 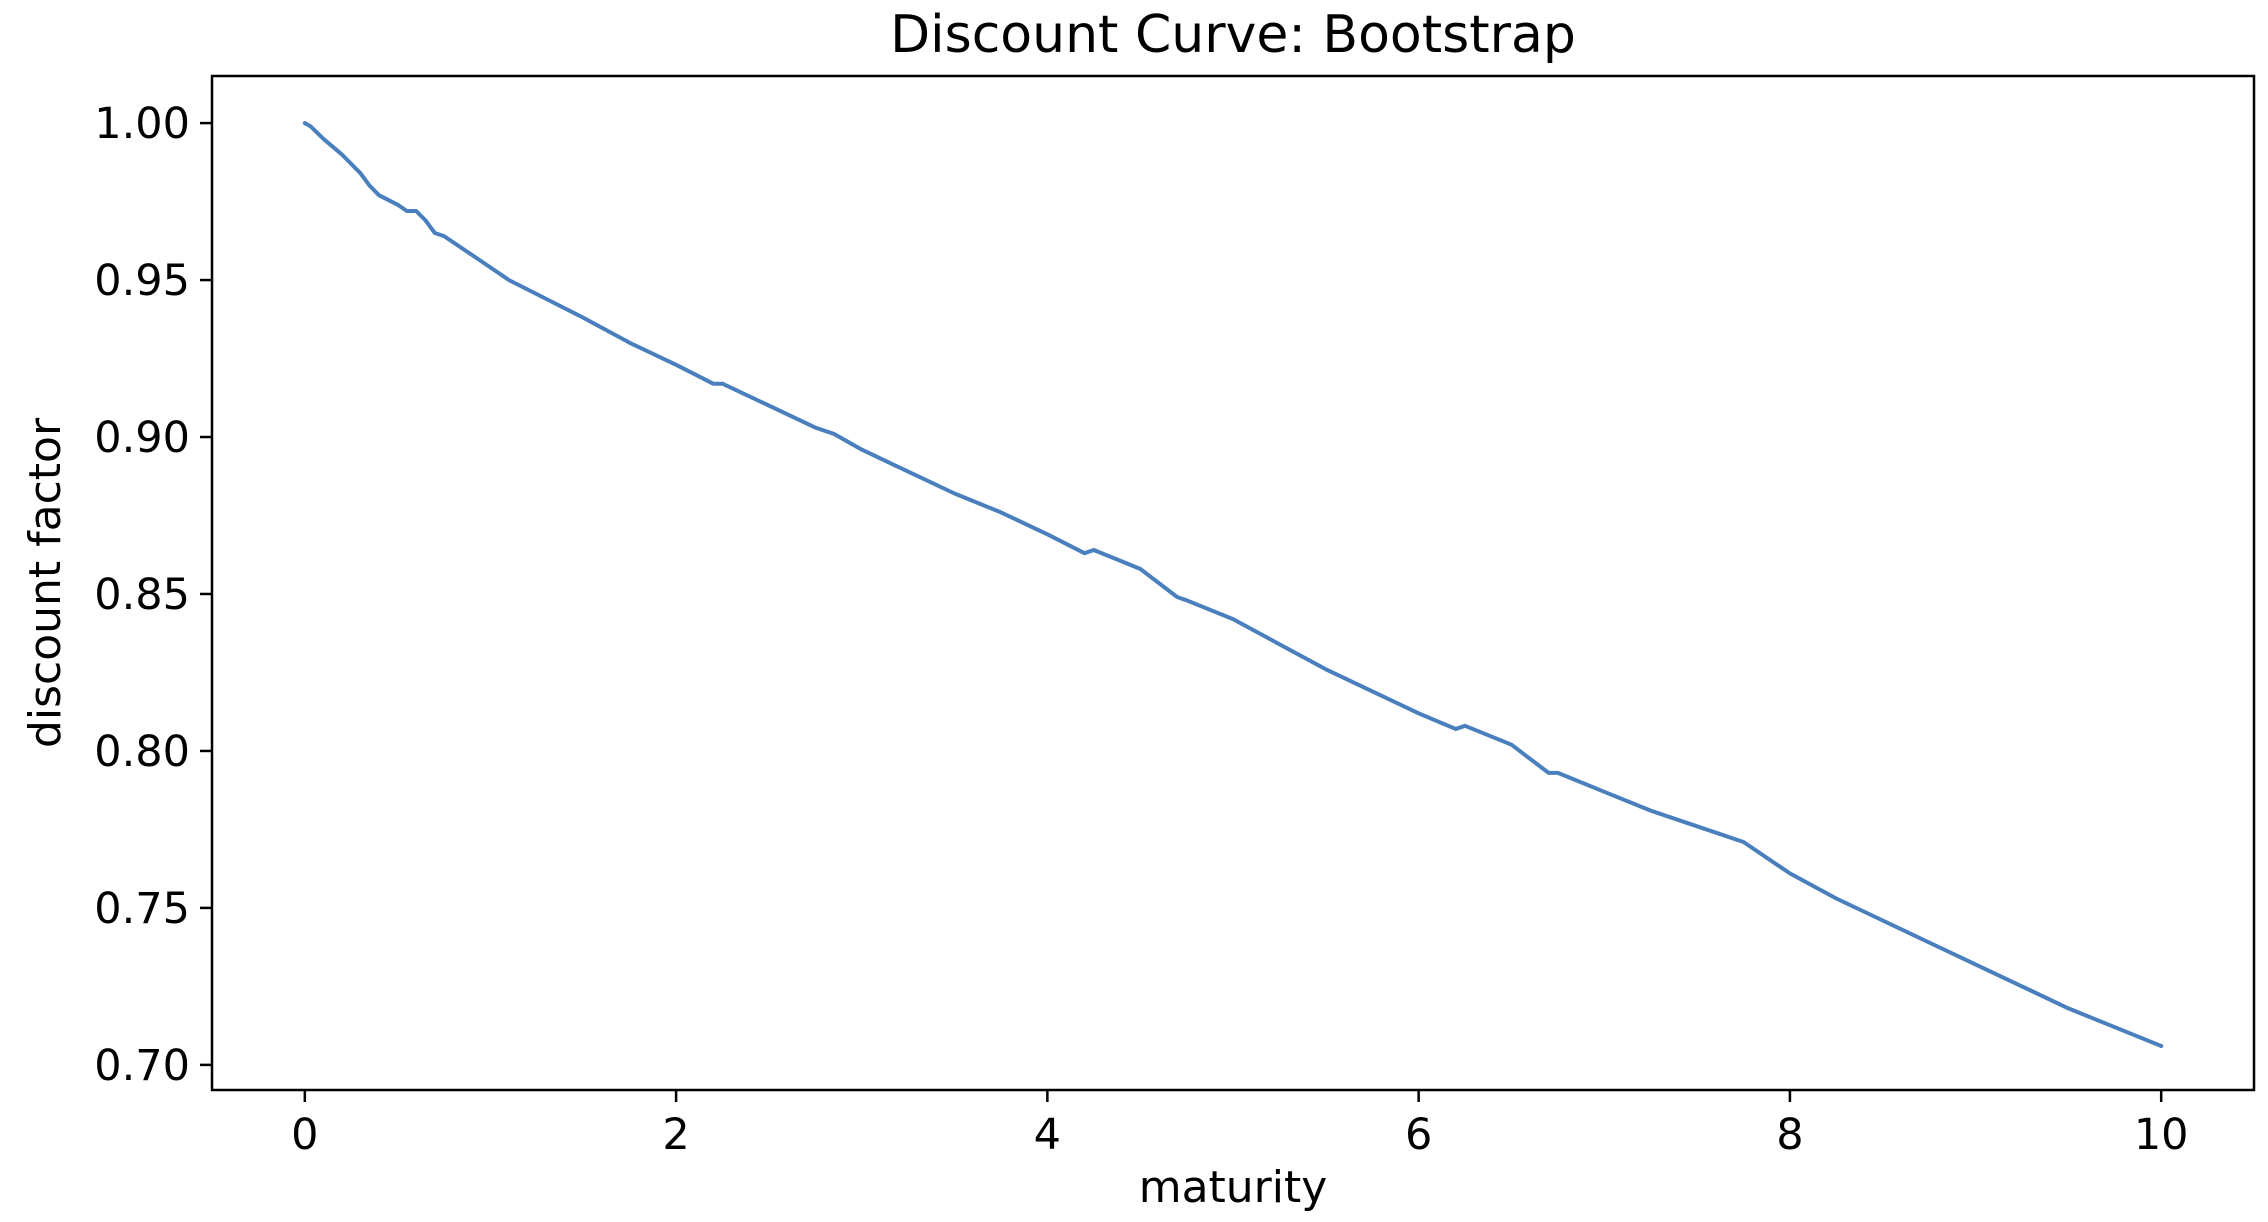 What do you see at coordinates (142, 752) in the screenshot?
I see `y-tick-label: 0.80` at bounding box center [142, 752].